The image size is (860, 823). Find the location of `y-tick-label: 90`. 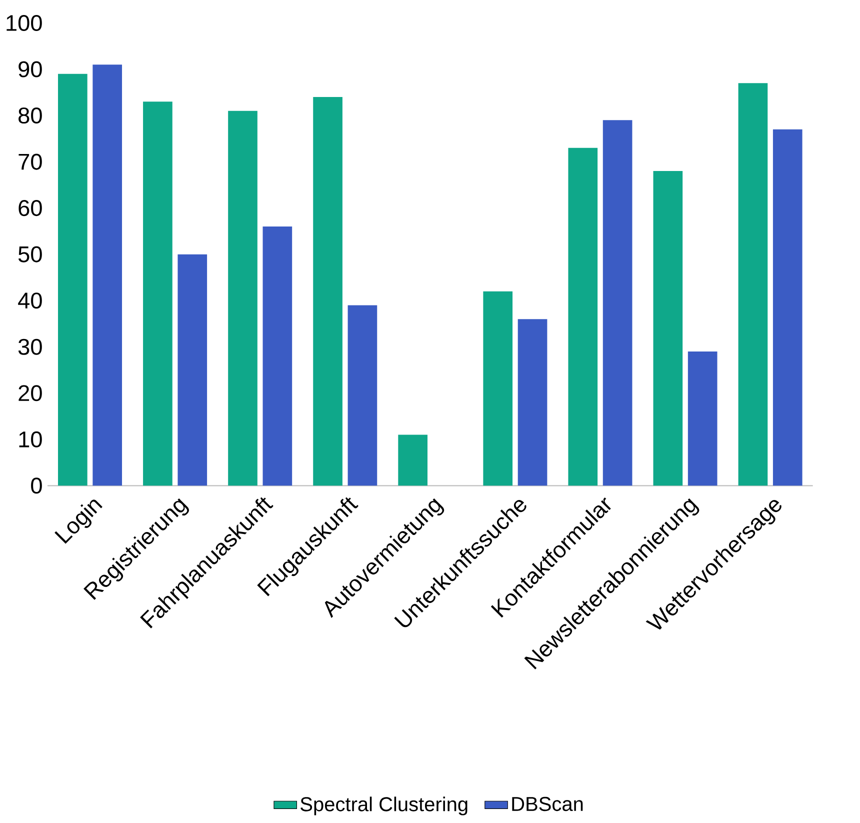

y-tick-label: 90 is located at coordinates (30, 69).